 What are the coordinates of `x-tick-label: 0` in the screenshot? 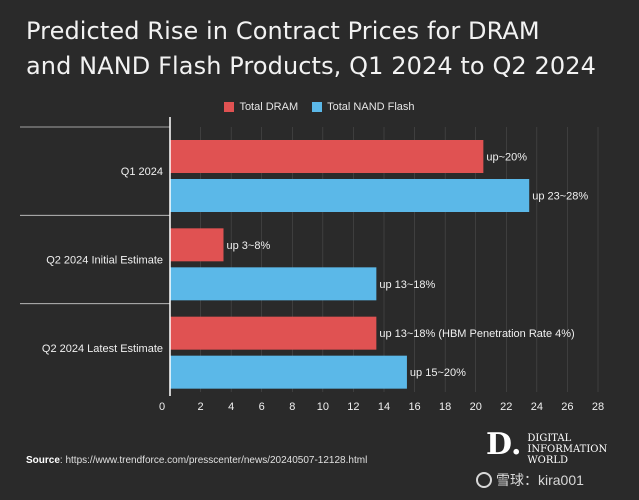 It's located at (162, 407).